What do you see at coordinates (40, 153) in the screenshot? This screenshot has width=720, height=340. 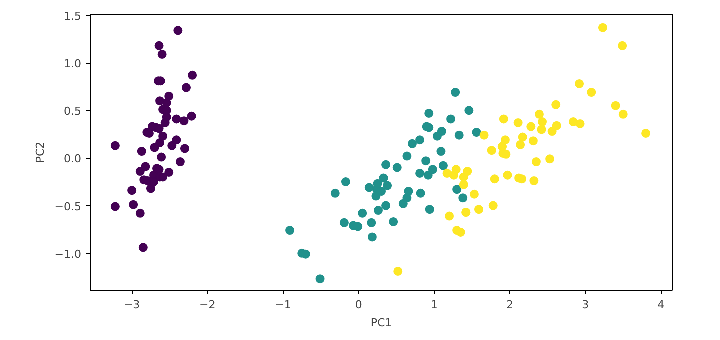 I see `y-axis-title: PC2` at bounding box center [40, 153].